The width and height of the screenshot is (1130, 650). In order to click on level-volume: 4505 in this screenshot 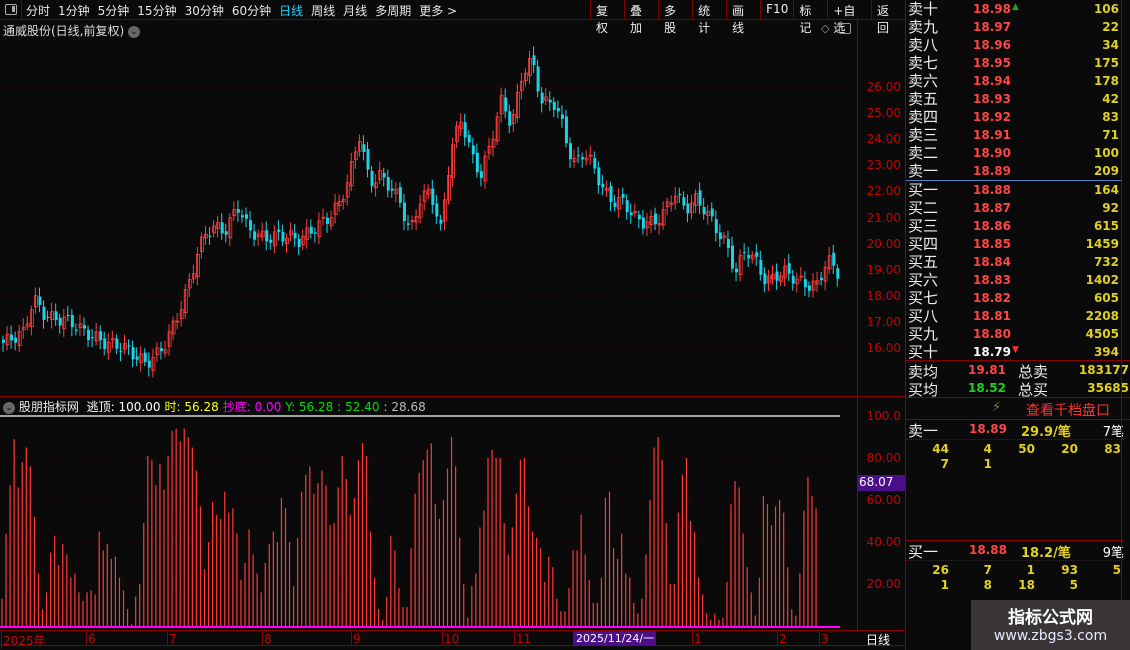, I will do `click(1102, 334)`.